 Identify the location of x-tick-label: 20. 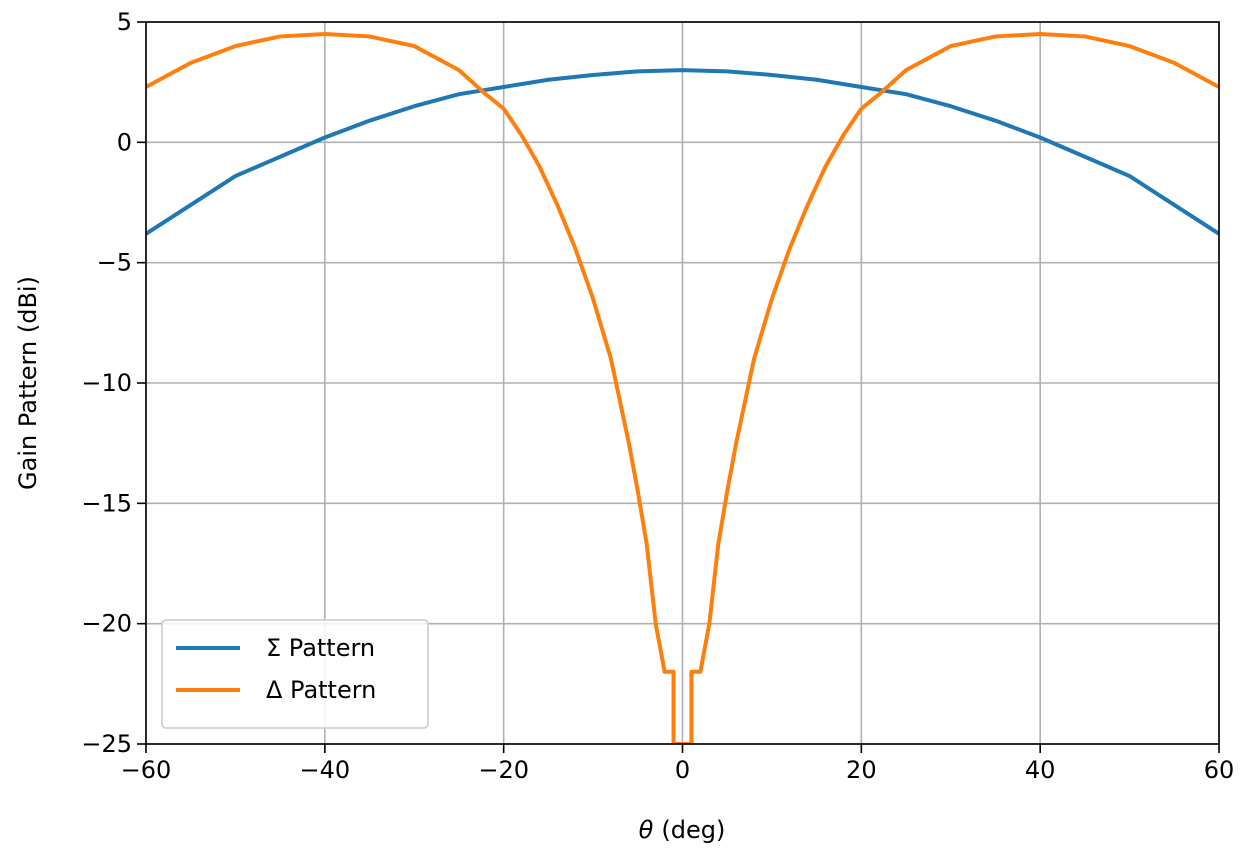
(861, 770).